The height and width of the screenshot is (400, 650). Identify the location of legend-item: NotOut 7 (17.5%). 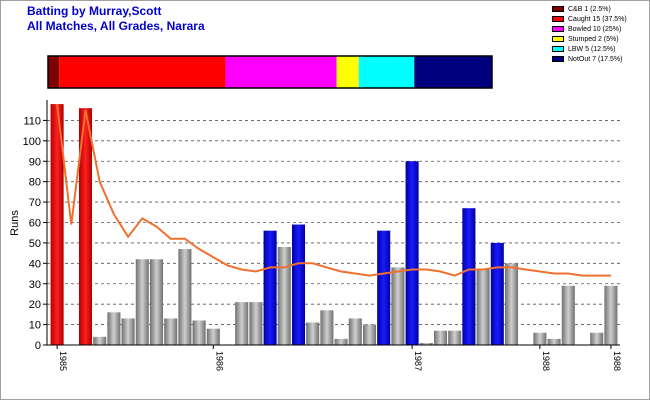
(589, 59).